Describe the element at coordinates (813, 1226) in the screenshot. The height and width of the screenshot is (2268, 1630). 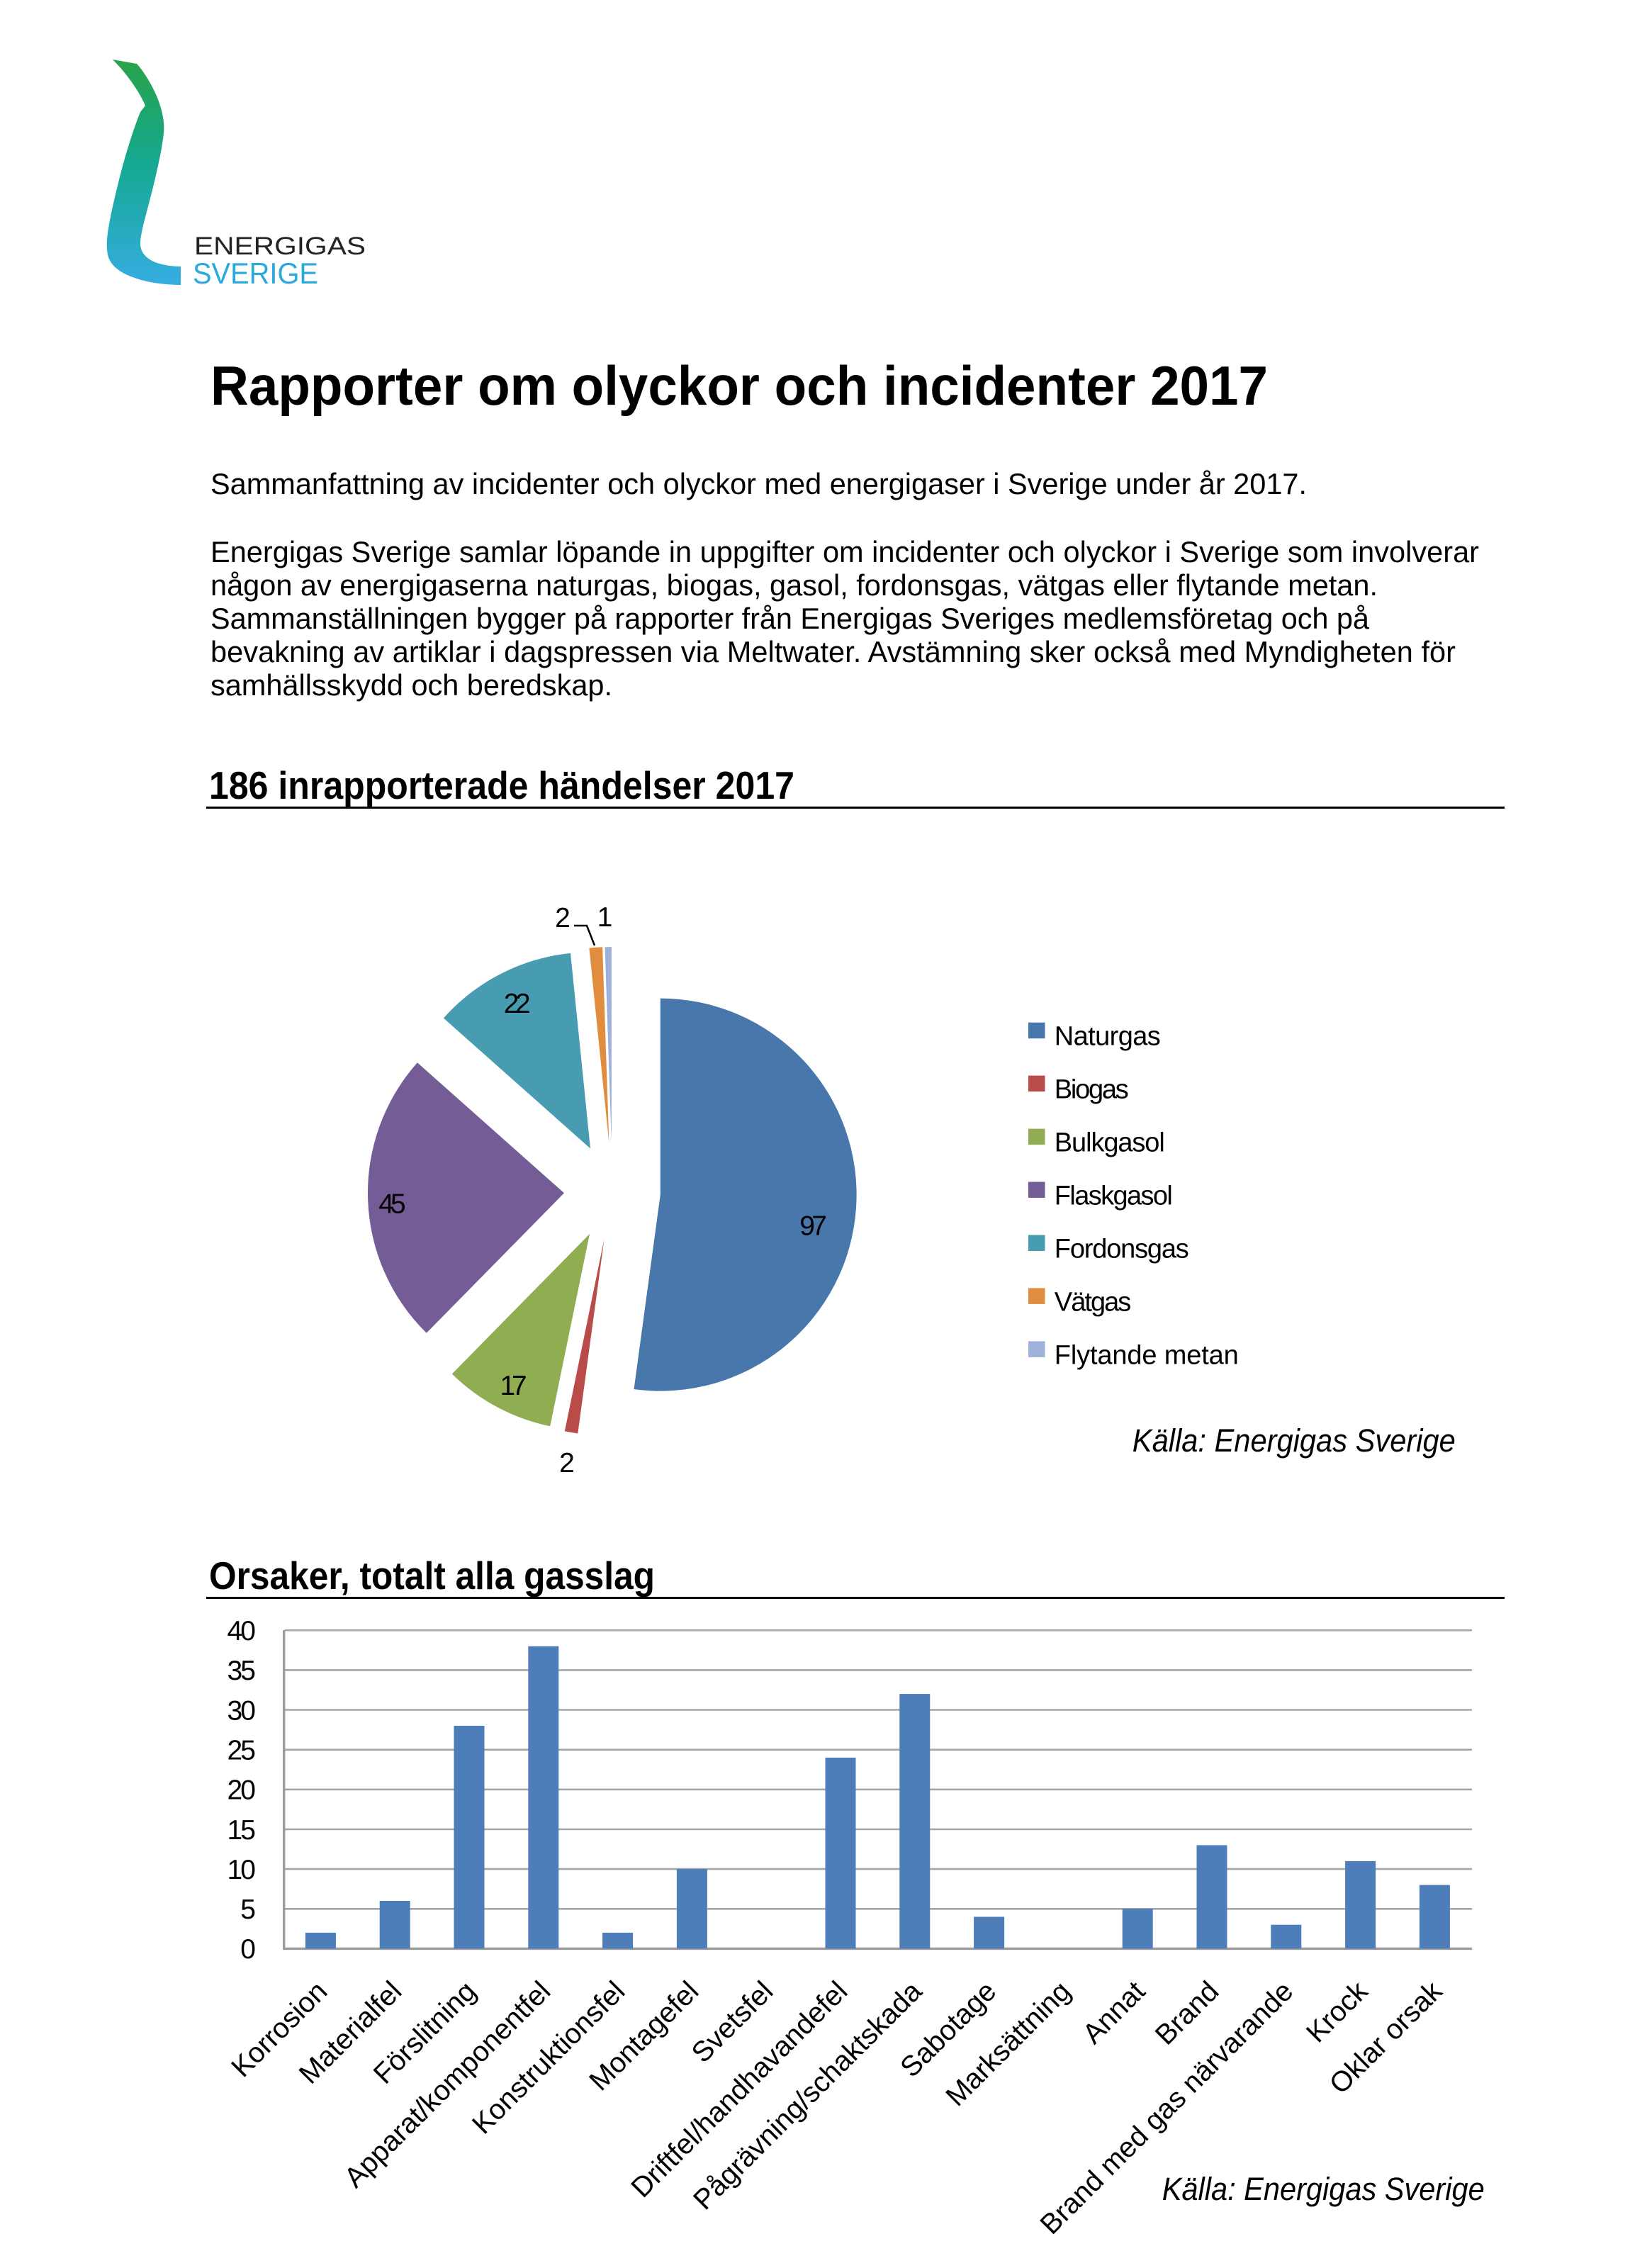
I see `svg-text: 97` at that location.